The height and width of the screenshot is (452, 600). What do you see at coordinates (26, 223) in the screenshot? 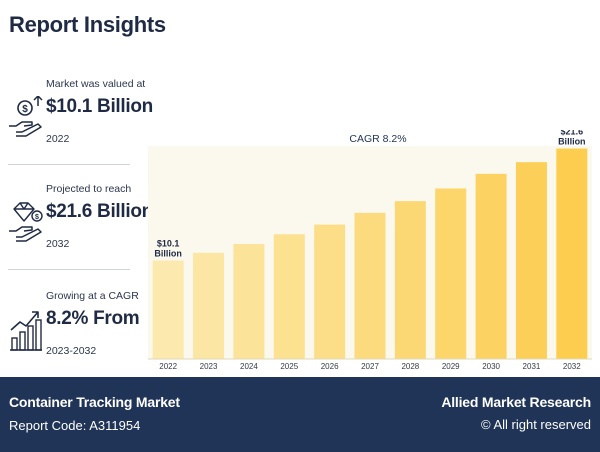
I see `diamond-hand-icon: $` at bounding box center [26, 223].